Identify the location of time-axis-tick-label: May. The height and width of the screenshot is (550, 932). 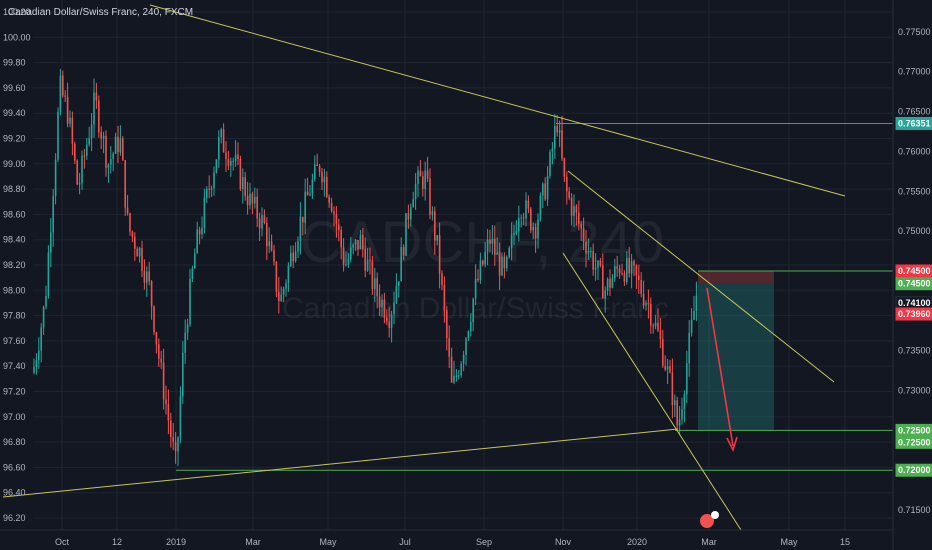
(328, 542).